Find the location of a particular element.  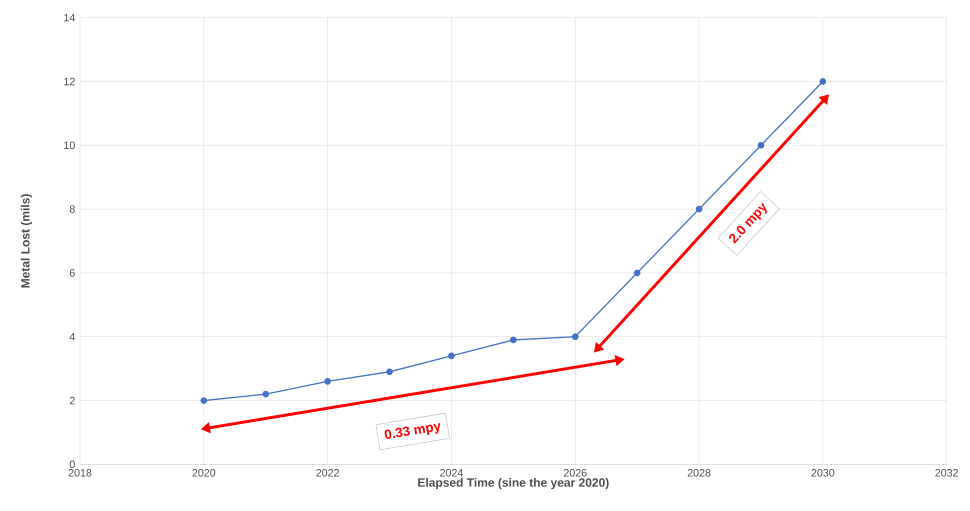

y-tick-label: 14 is located at coordinates (69, 18).